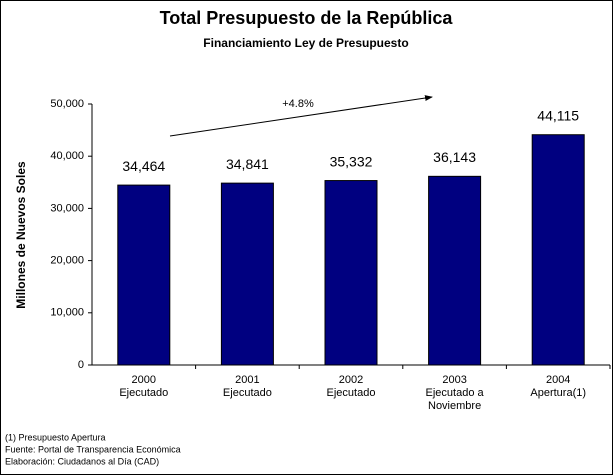 This screenshot has height=475, width=613. I want to click on y-axis-label: Millones de Nuevos Soles, so click(21, 235).